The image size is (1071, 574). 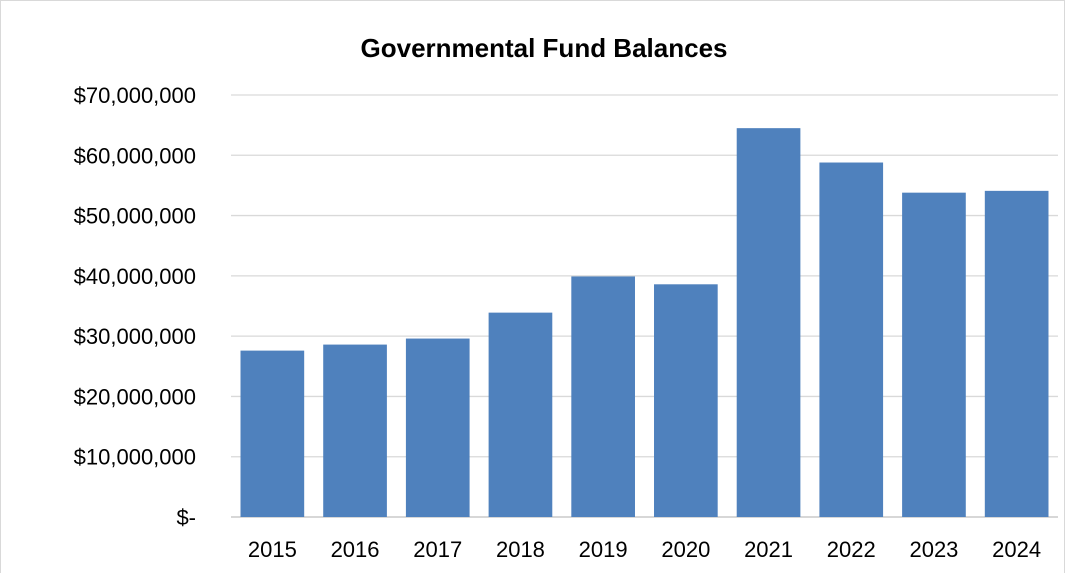 I want to click on x-tick-label: 2021, so click(x=768, y=549).